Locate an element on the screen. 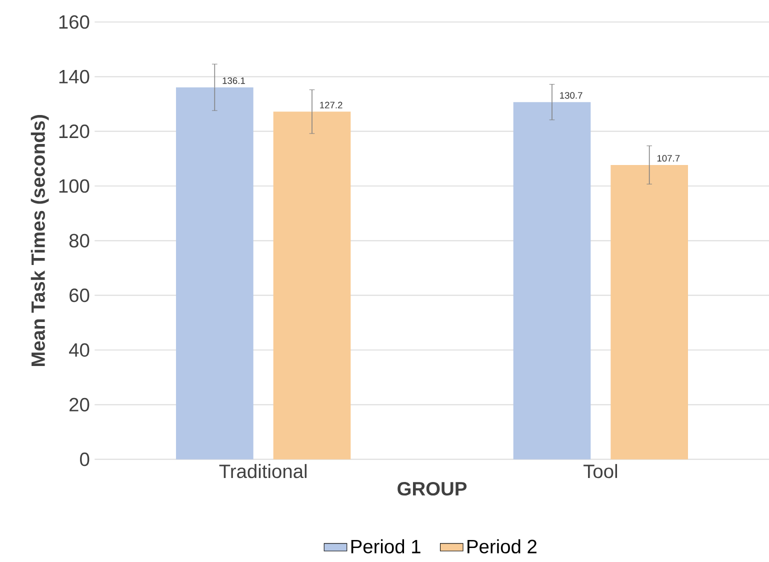  y-tick-label: 140 is located at coordinates (74, 77).